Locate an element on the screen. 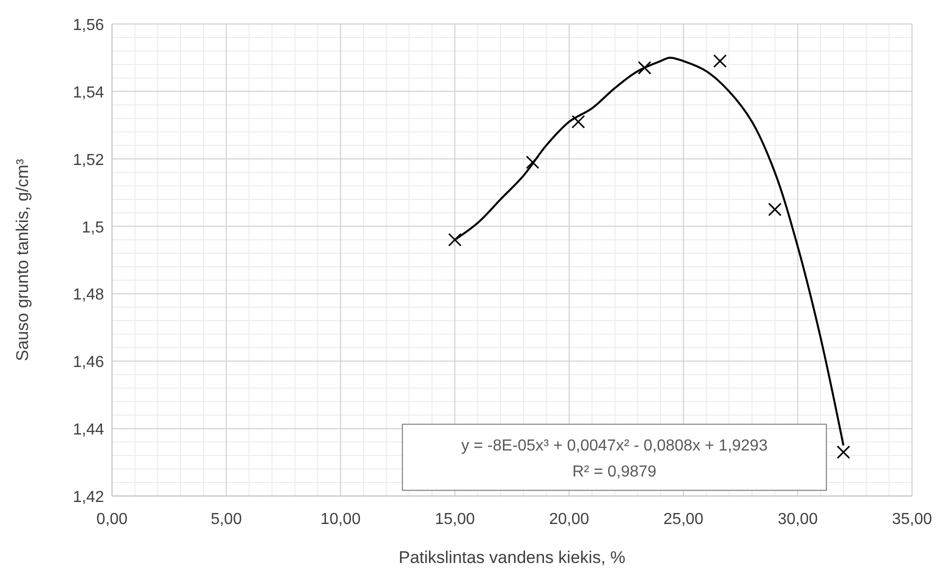 Image resolution: width=941 pixels, height=579 pixels. x-tick-label: 25,00 is located at coordinates (683, 519).